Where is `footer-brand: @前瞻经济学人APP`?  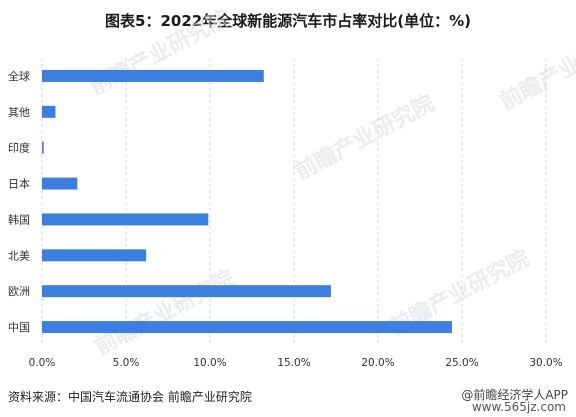
footer-brand: @前瞻经济学人APP is located at coordinates (514, 395).